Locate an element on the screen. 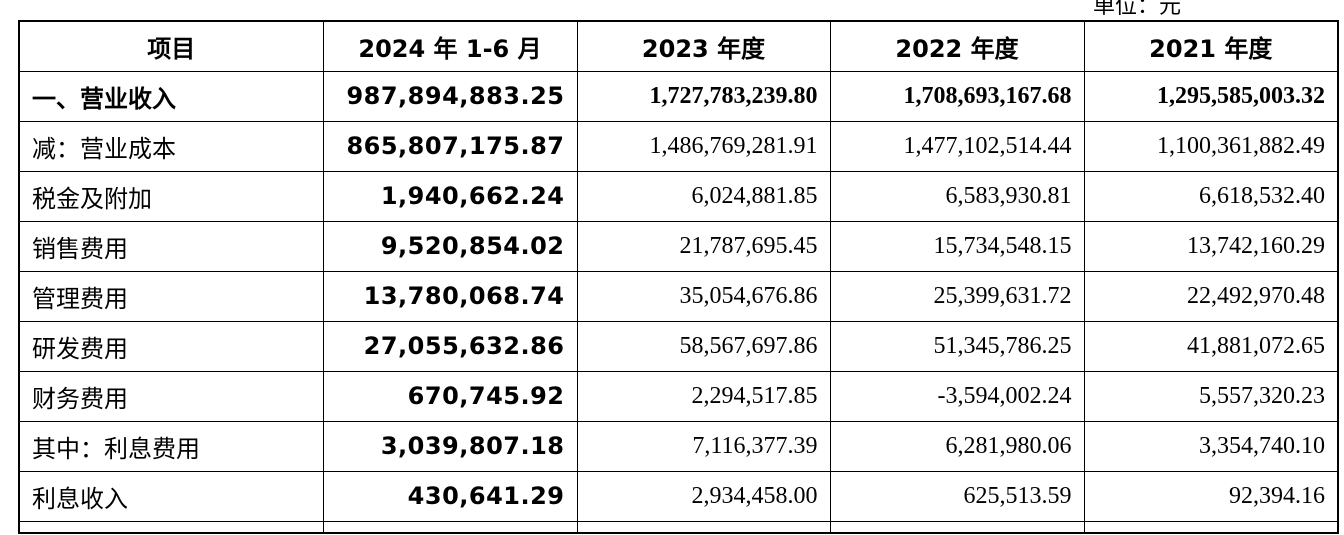  cell-2022: -3,594,002.24 is located at coordinates (957, 396).